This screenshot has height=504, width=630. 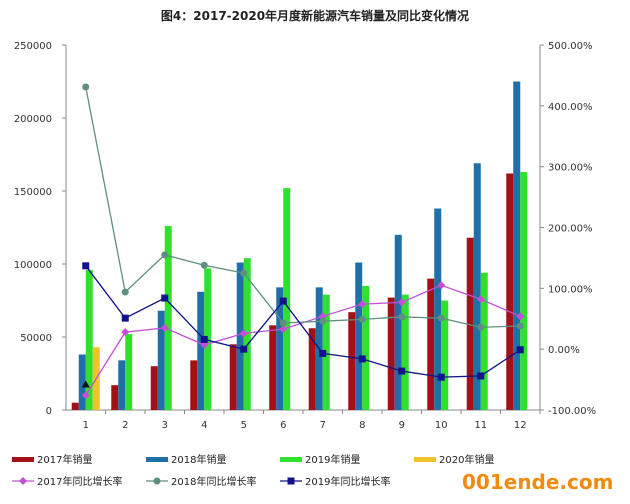 What do you see at coordinates (204, 425) in the screenshot?
I see `x-tick-label: 4` at bounding box center [204, 425].